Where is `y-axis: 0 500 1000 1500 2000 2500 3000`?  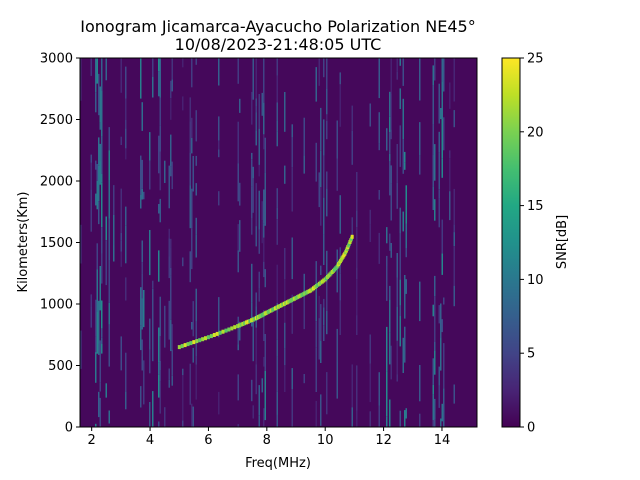
y-axis: 0 500 1000 1500 2000 2500 3000 is located at coordinates (60, 244).